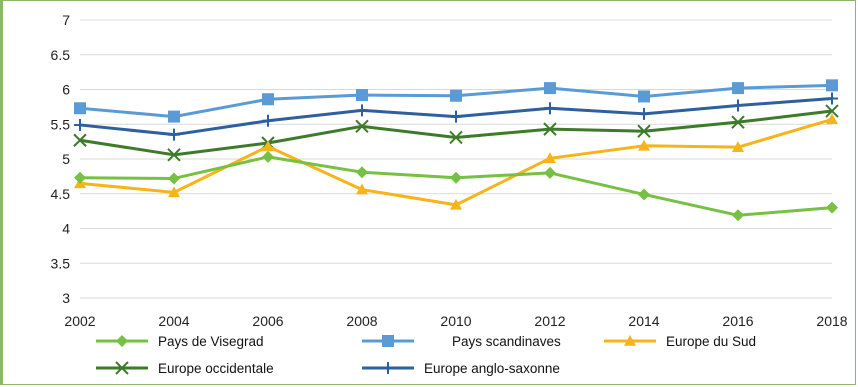 This screenshot has width=858, height=387. What do you see at coordinates (506, 341) in the screenshot?
I see `legend-label: Pays scandinaves` at bounding box center [506, 341].